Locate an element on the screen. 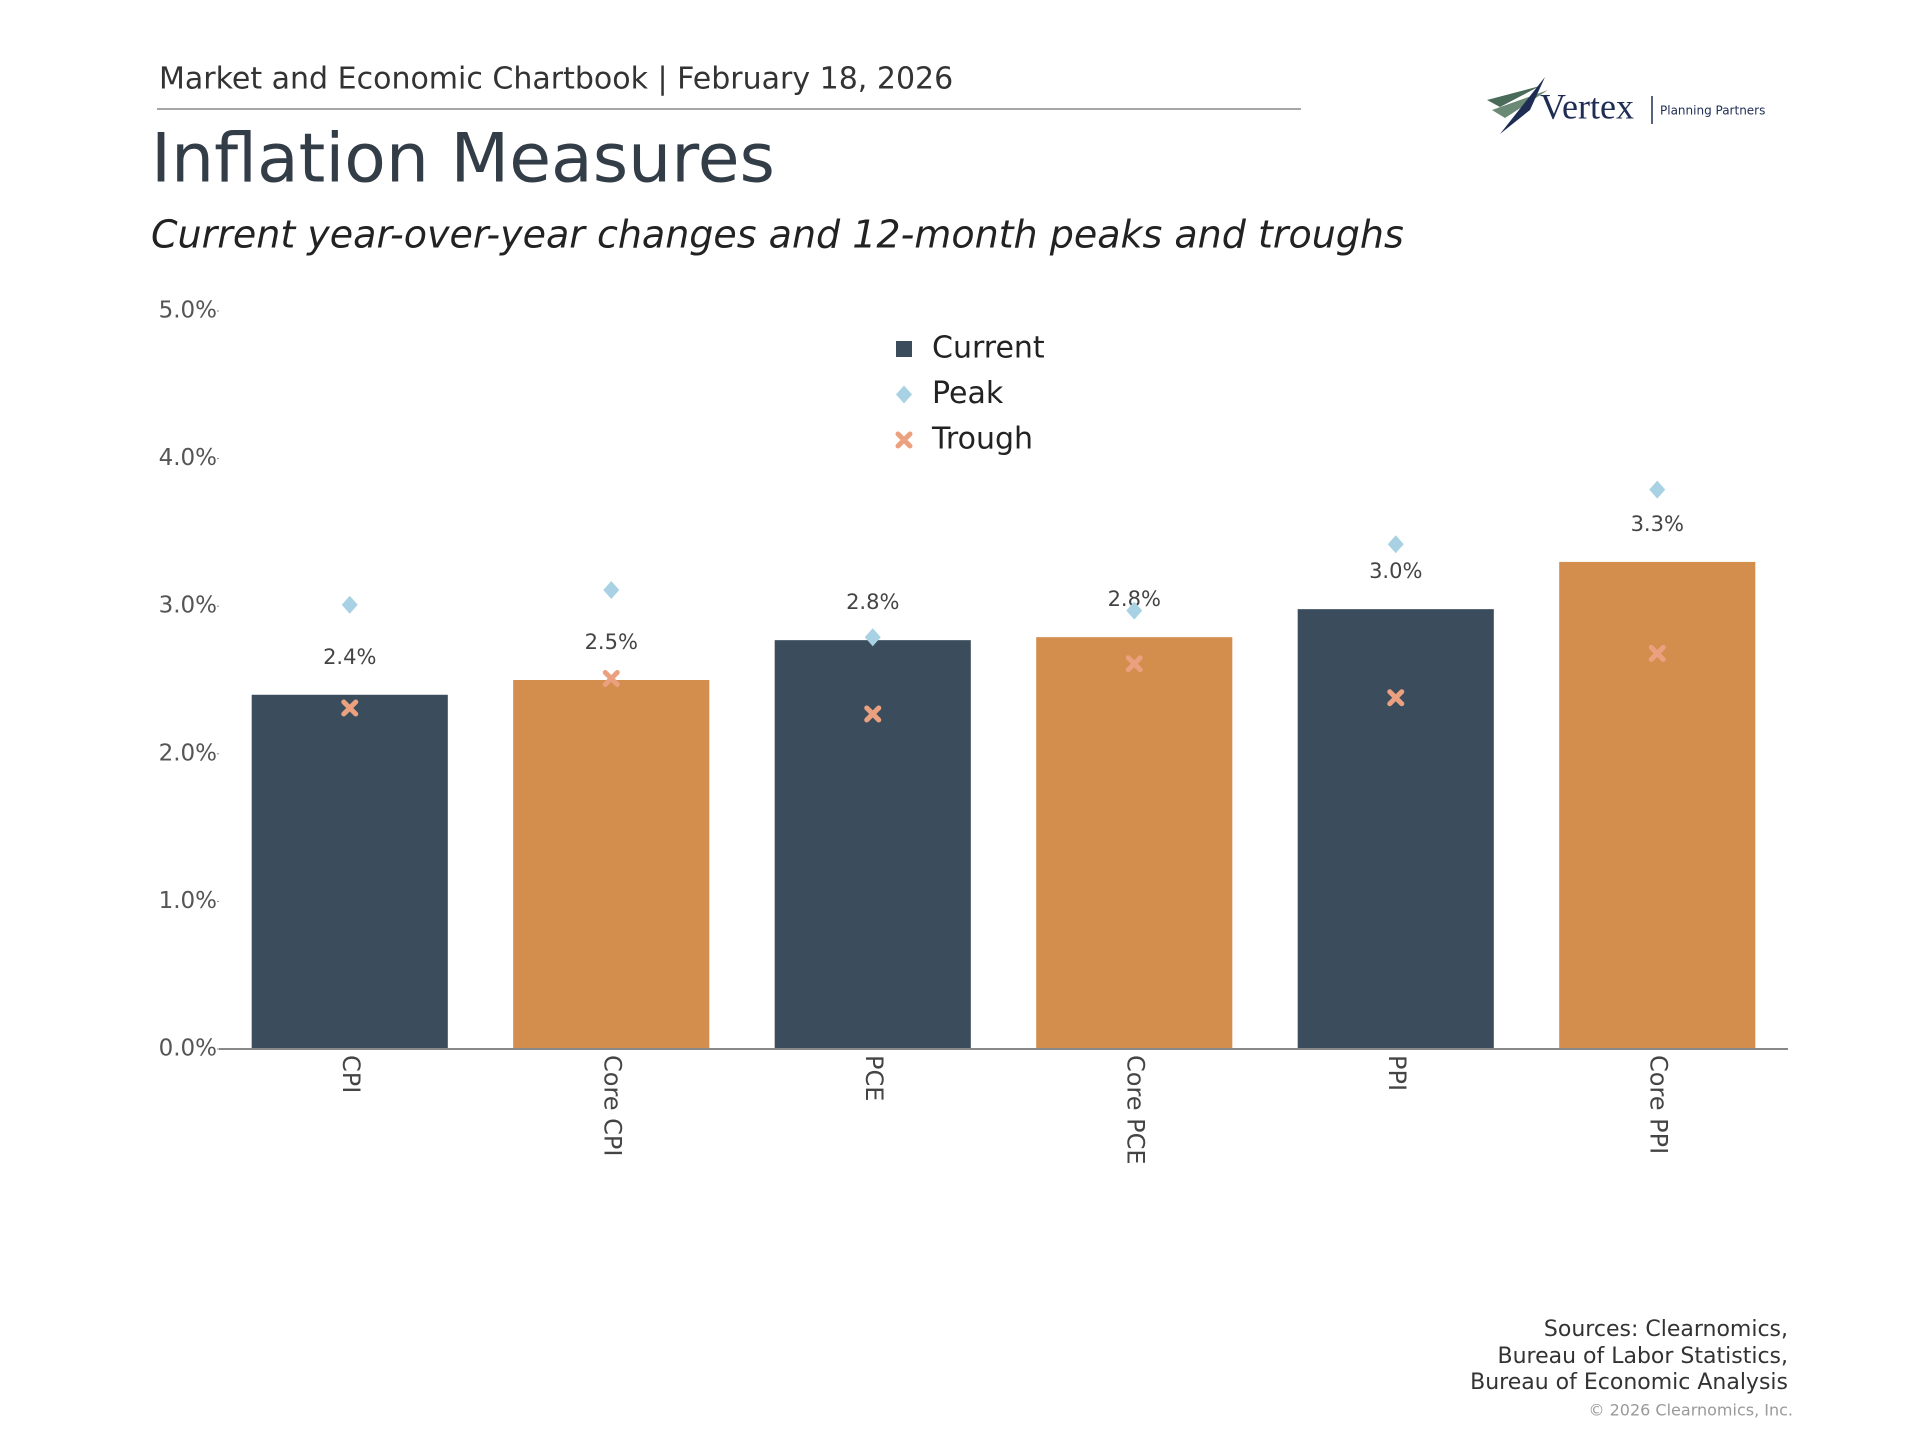 The width and height of the screenshot is (1918, 1439). data-label: 2.4% is located at coordinates (349, 657).